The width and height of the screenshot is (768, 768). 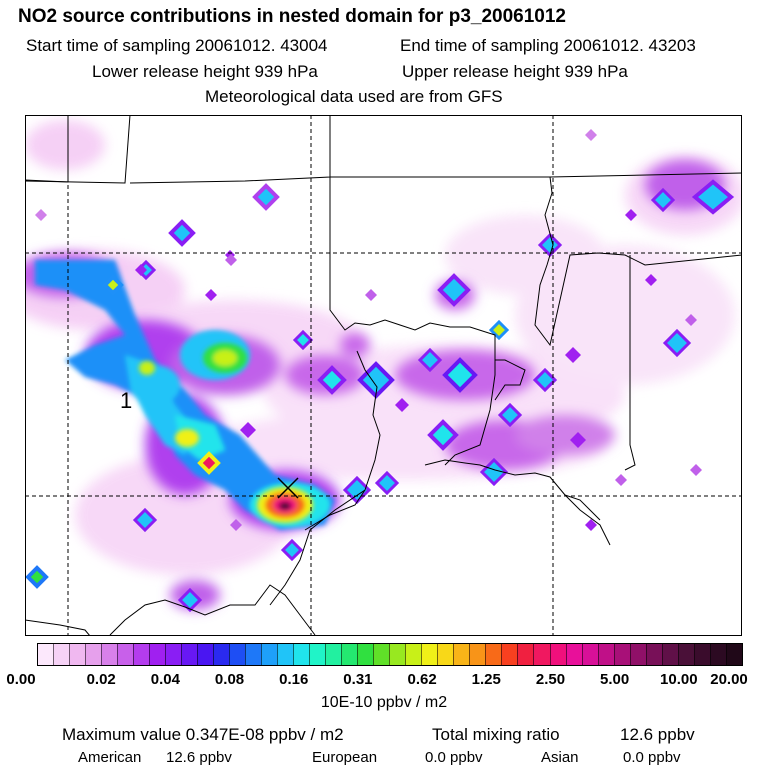 I want to click on meteorology-label: Meteorological data used are from GFS, so click(x=354, y=96).